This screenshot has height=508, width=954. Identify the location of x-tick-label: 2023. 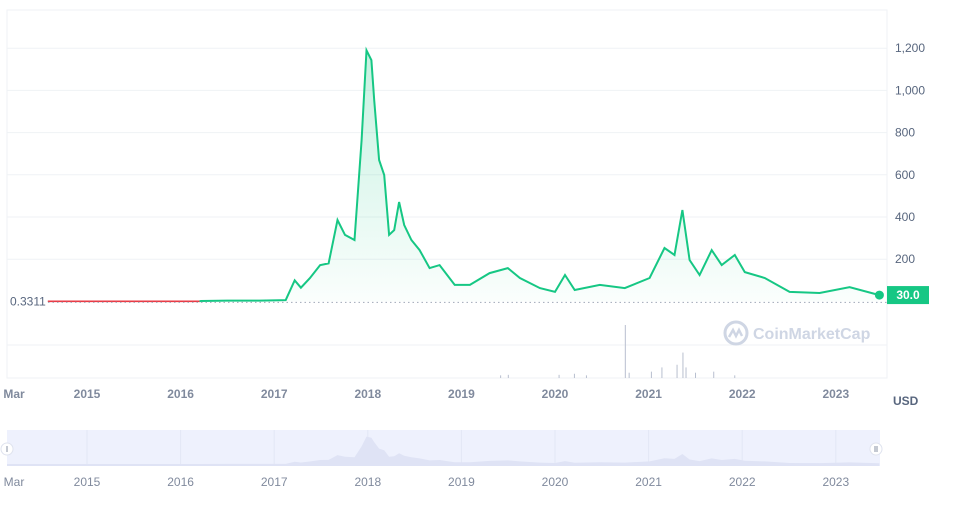
(835, 394).